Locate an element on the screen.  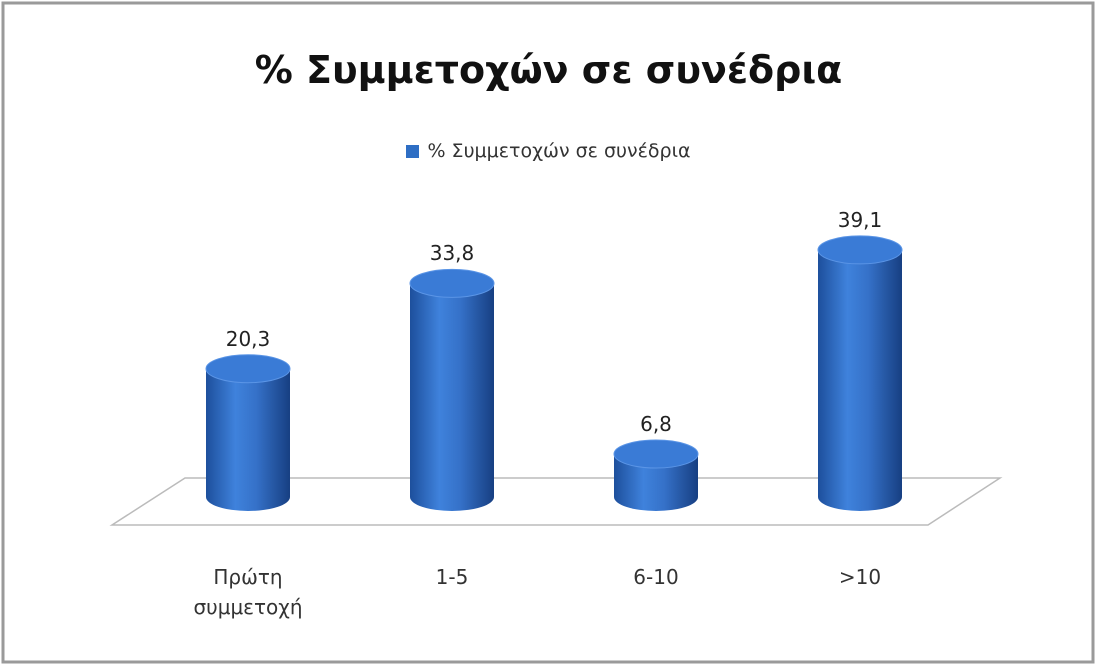
x-tick-label: Πρώτη συμμετοχή is located at coordinates (248, 592).